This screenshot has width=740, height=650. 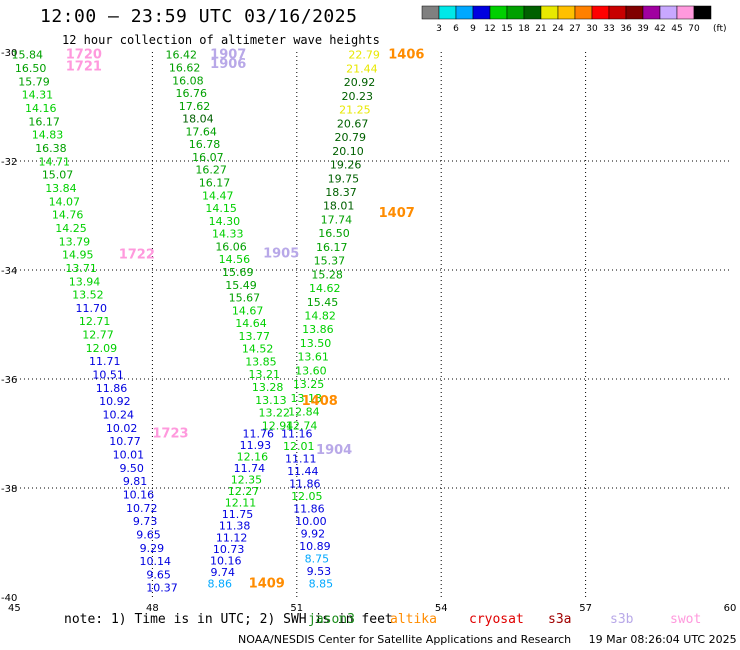 What do you see at coordinates (48, 135) in the screenshot?
I see `data-label: 14.83` at bounding box center [48, 135].